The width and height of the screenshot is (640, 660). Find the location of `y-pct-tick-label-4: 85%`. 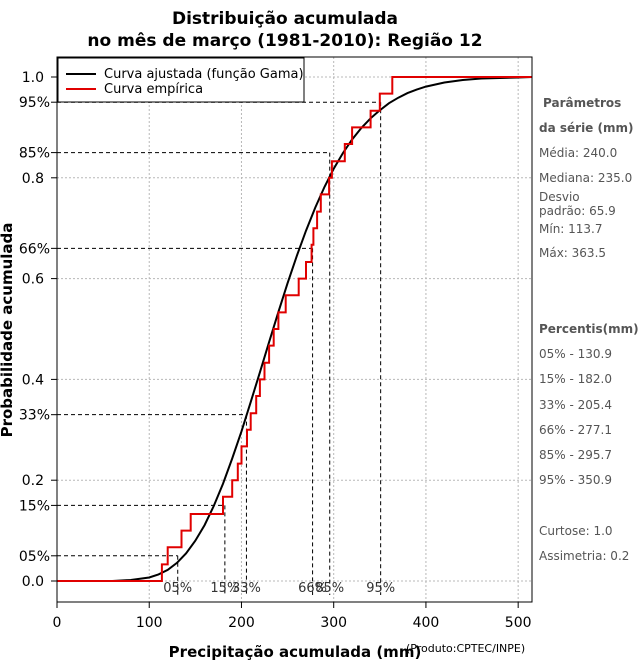

y-pct-tick-label-4: 85% is located at coordinates (34, 154).